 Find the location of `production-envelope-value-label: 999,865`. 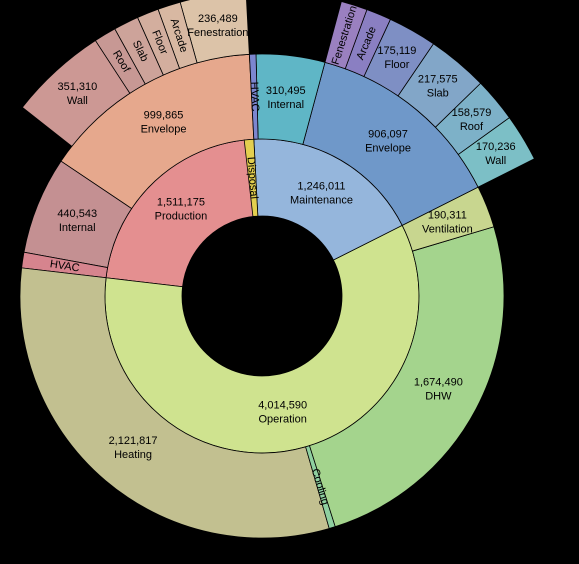

production-envelope-value-label: 999,865 is located at coordinates (164, 115).